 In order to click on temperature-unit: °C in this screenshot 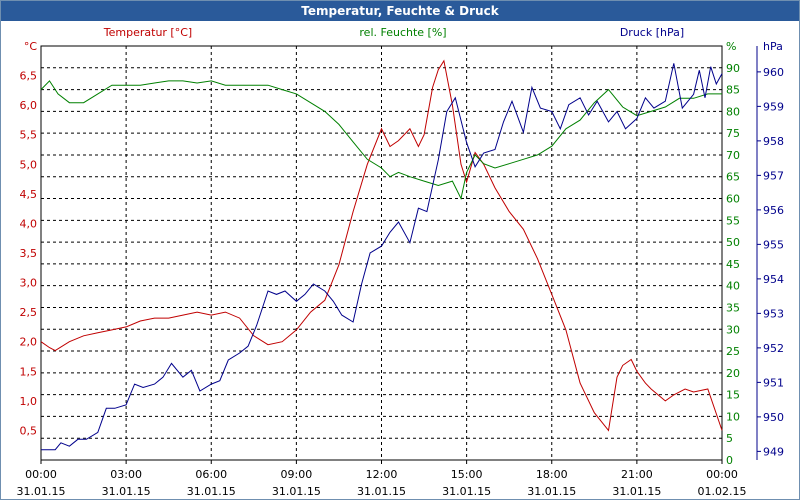, I will do `click(31, 46)`.